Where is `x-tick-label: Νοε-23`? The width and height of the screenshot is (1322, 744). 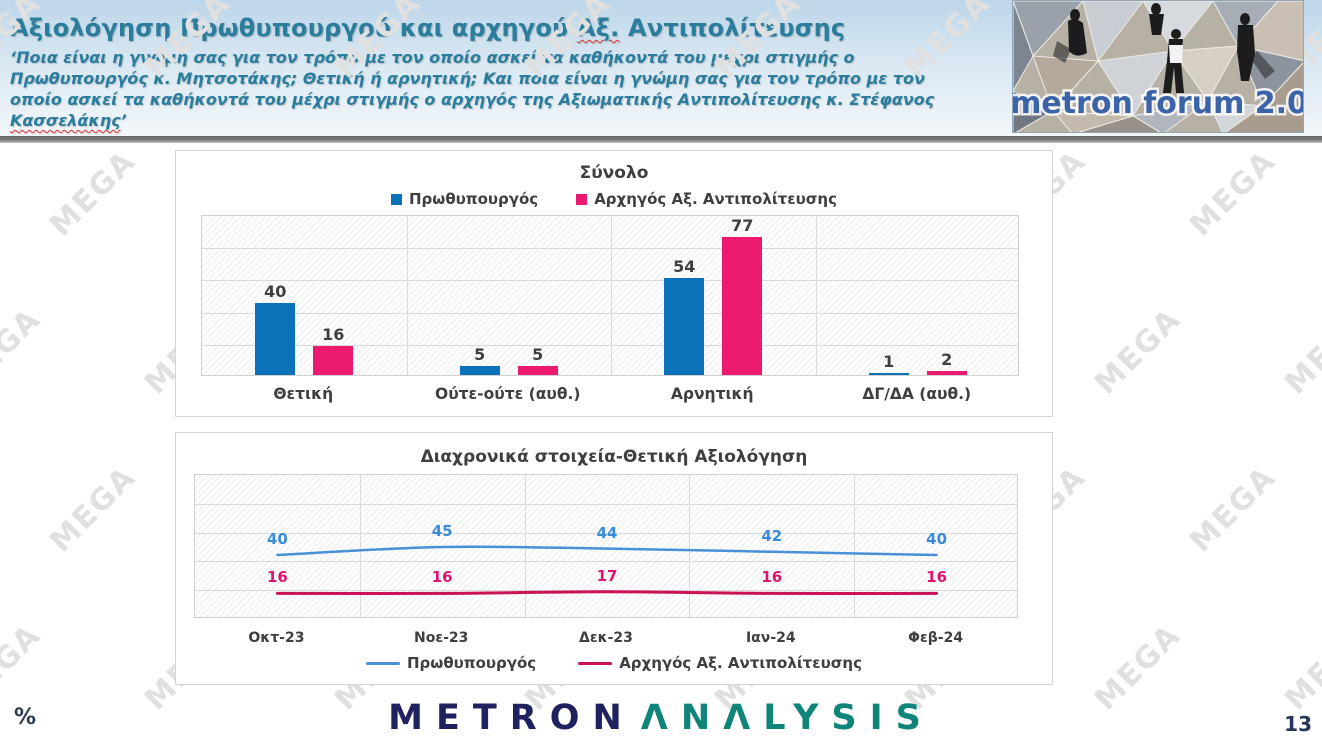
x-tick-label: Νοε-23 is located at coordinates (441, 638).